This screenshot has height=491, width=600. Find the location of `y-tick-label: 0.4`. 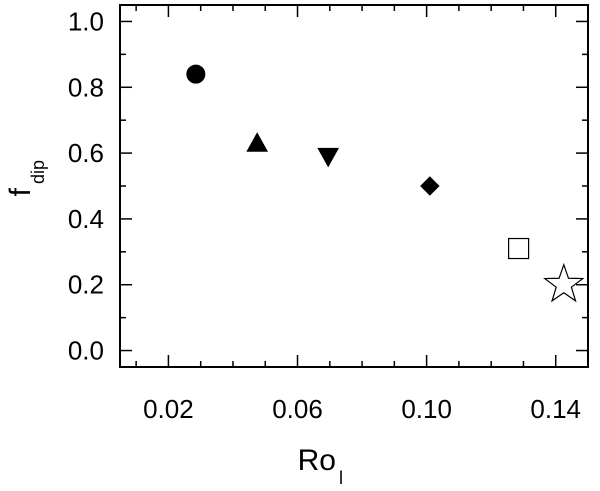

y-tick-label: 0.4 is located at coordinates (86, 219).